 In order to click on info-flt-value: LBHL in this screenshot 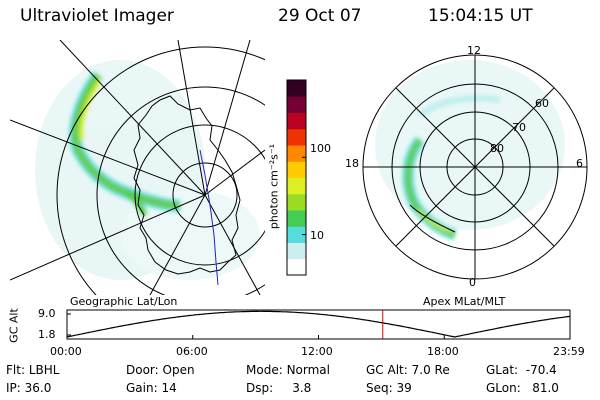, I will do `click(44, 370)`.